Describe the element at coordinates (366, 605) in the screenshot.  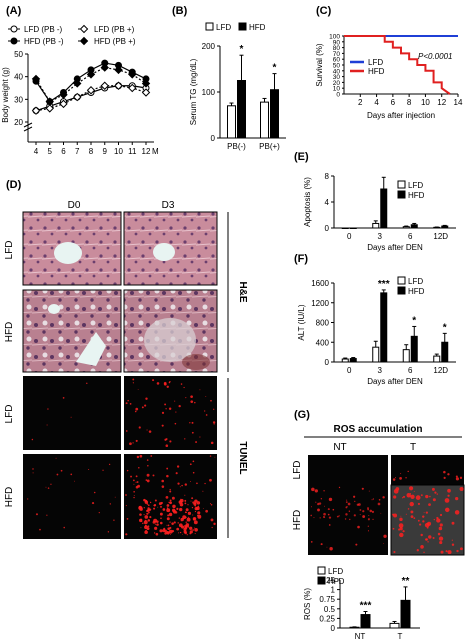
I see `chart-g-significance-0: ***` at that location.